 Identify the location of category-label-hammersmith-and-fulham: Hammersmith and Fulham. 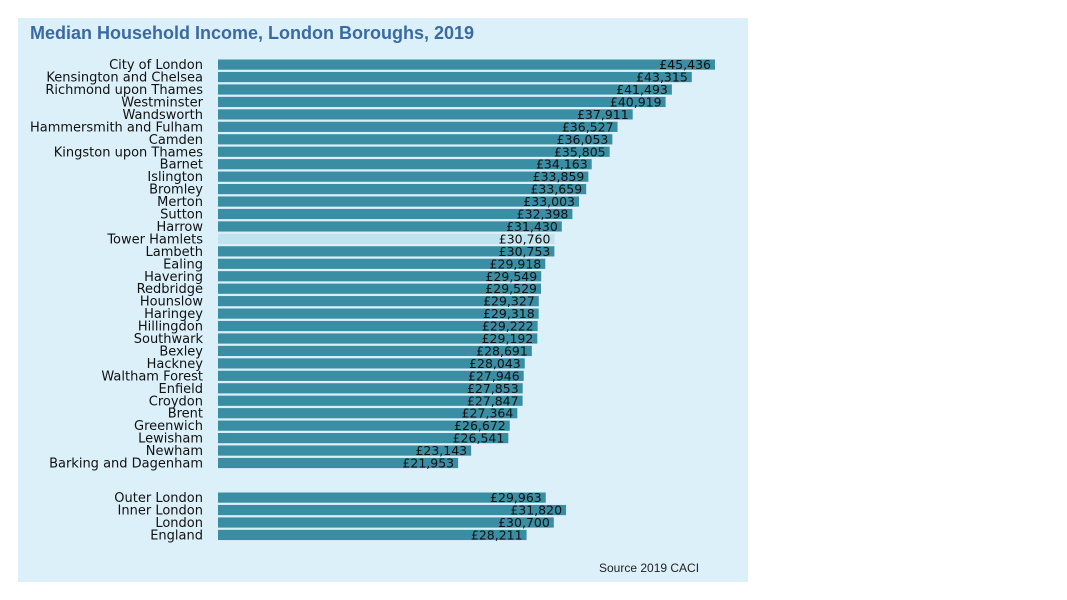
(116, 127).